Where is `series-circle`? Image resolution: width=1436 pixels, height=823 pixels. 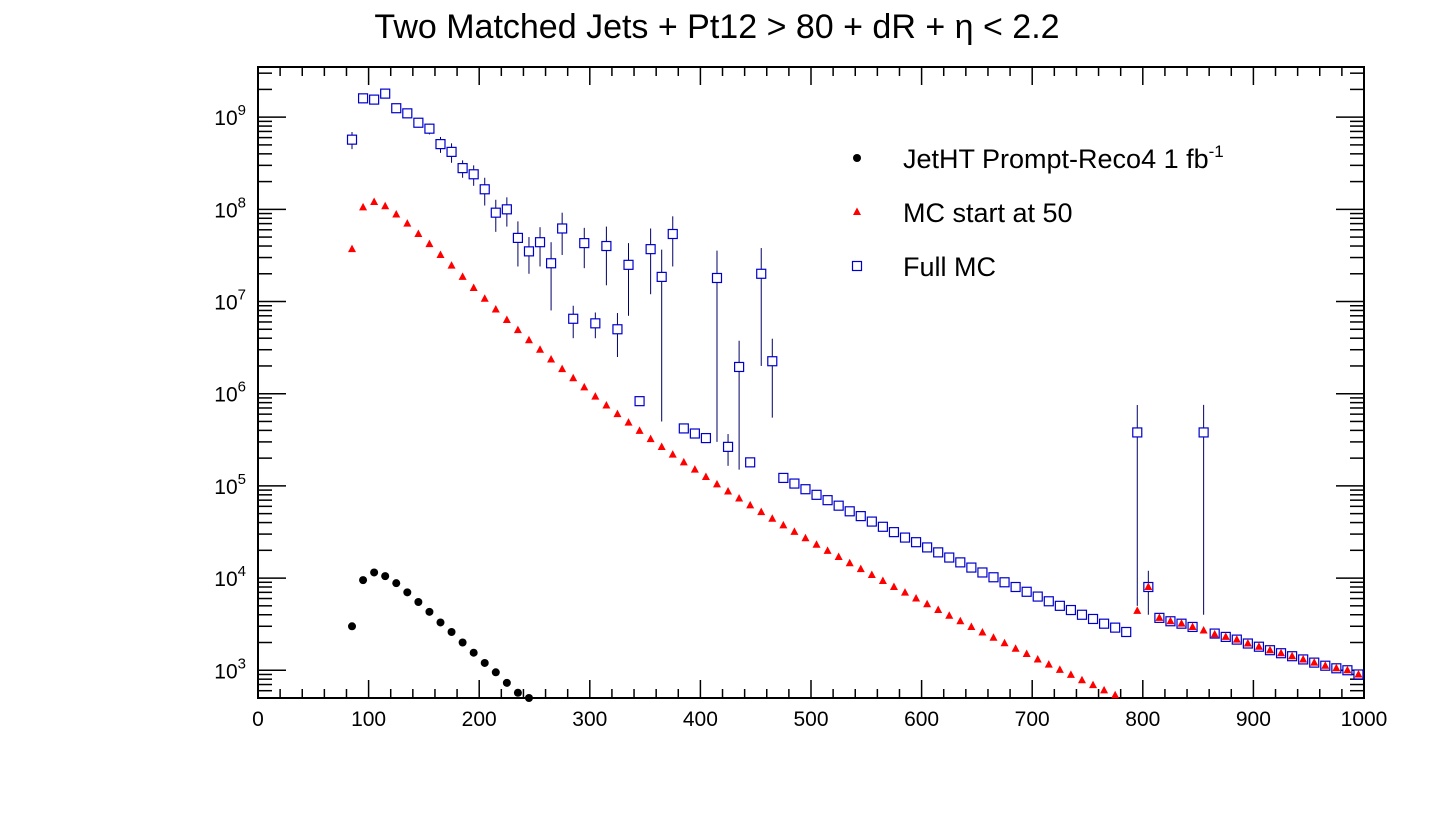
series-circle is located at coordinates (440, 635).